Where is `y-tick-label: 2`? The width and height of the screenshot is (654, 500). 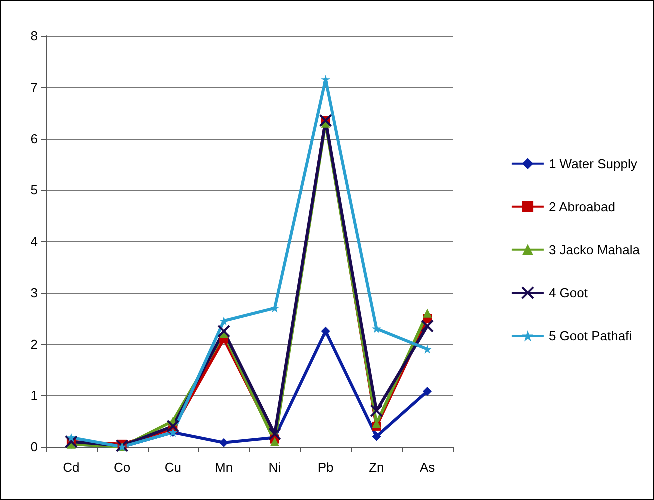 y-tick-label: 2 is located at coordinates (34, 344).